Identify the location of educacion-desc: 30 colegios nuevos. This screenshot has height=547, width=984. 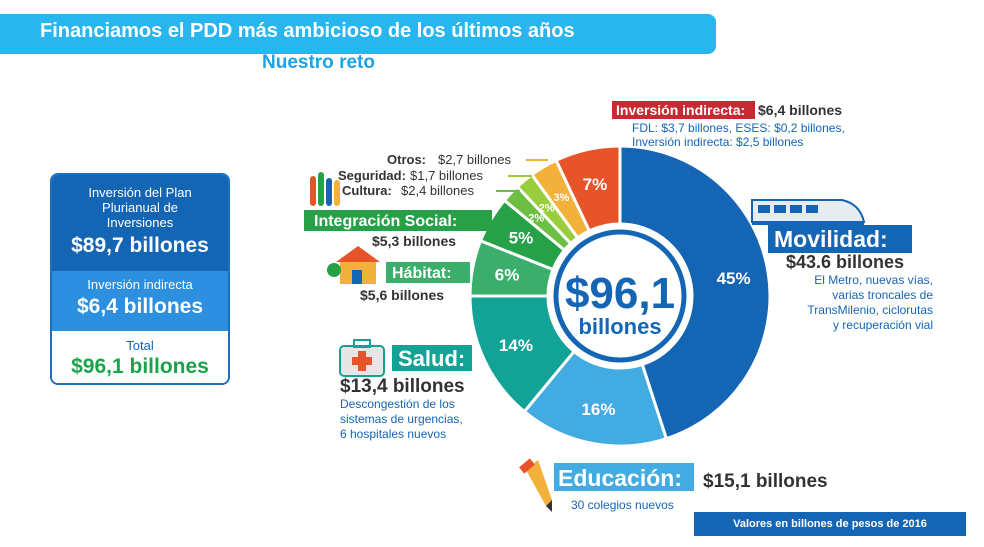
(622, 505).